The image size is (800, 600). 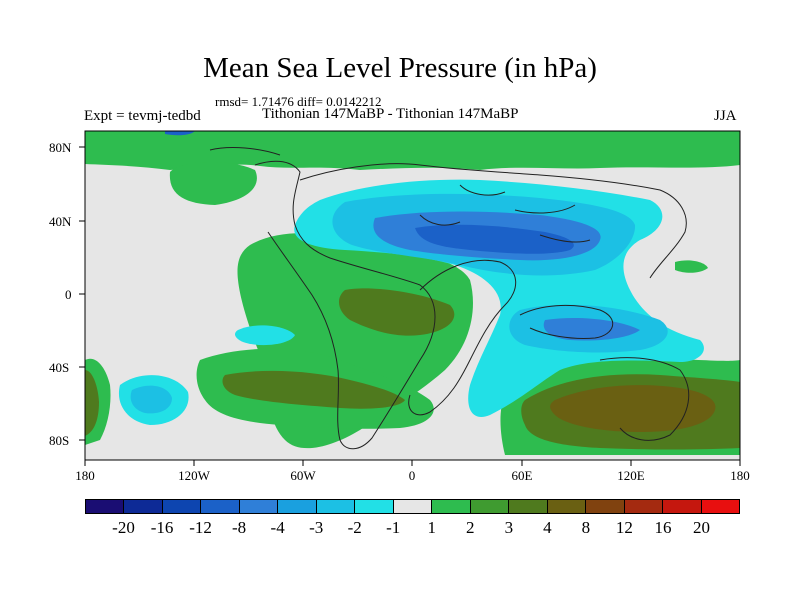 I want to click on colorbar-label: -8, so click(x=239, y=527).